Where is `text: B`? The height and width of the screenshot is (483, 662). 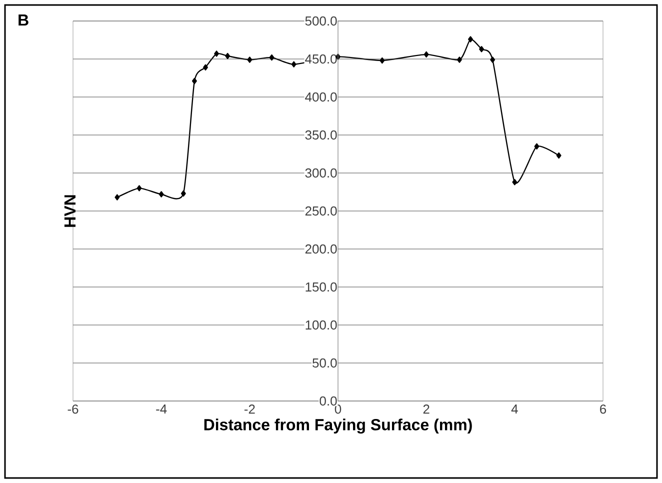
text: B is located at coordinates (23, 20).